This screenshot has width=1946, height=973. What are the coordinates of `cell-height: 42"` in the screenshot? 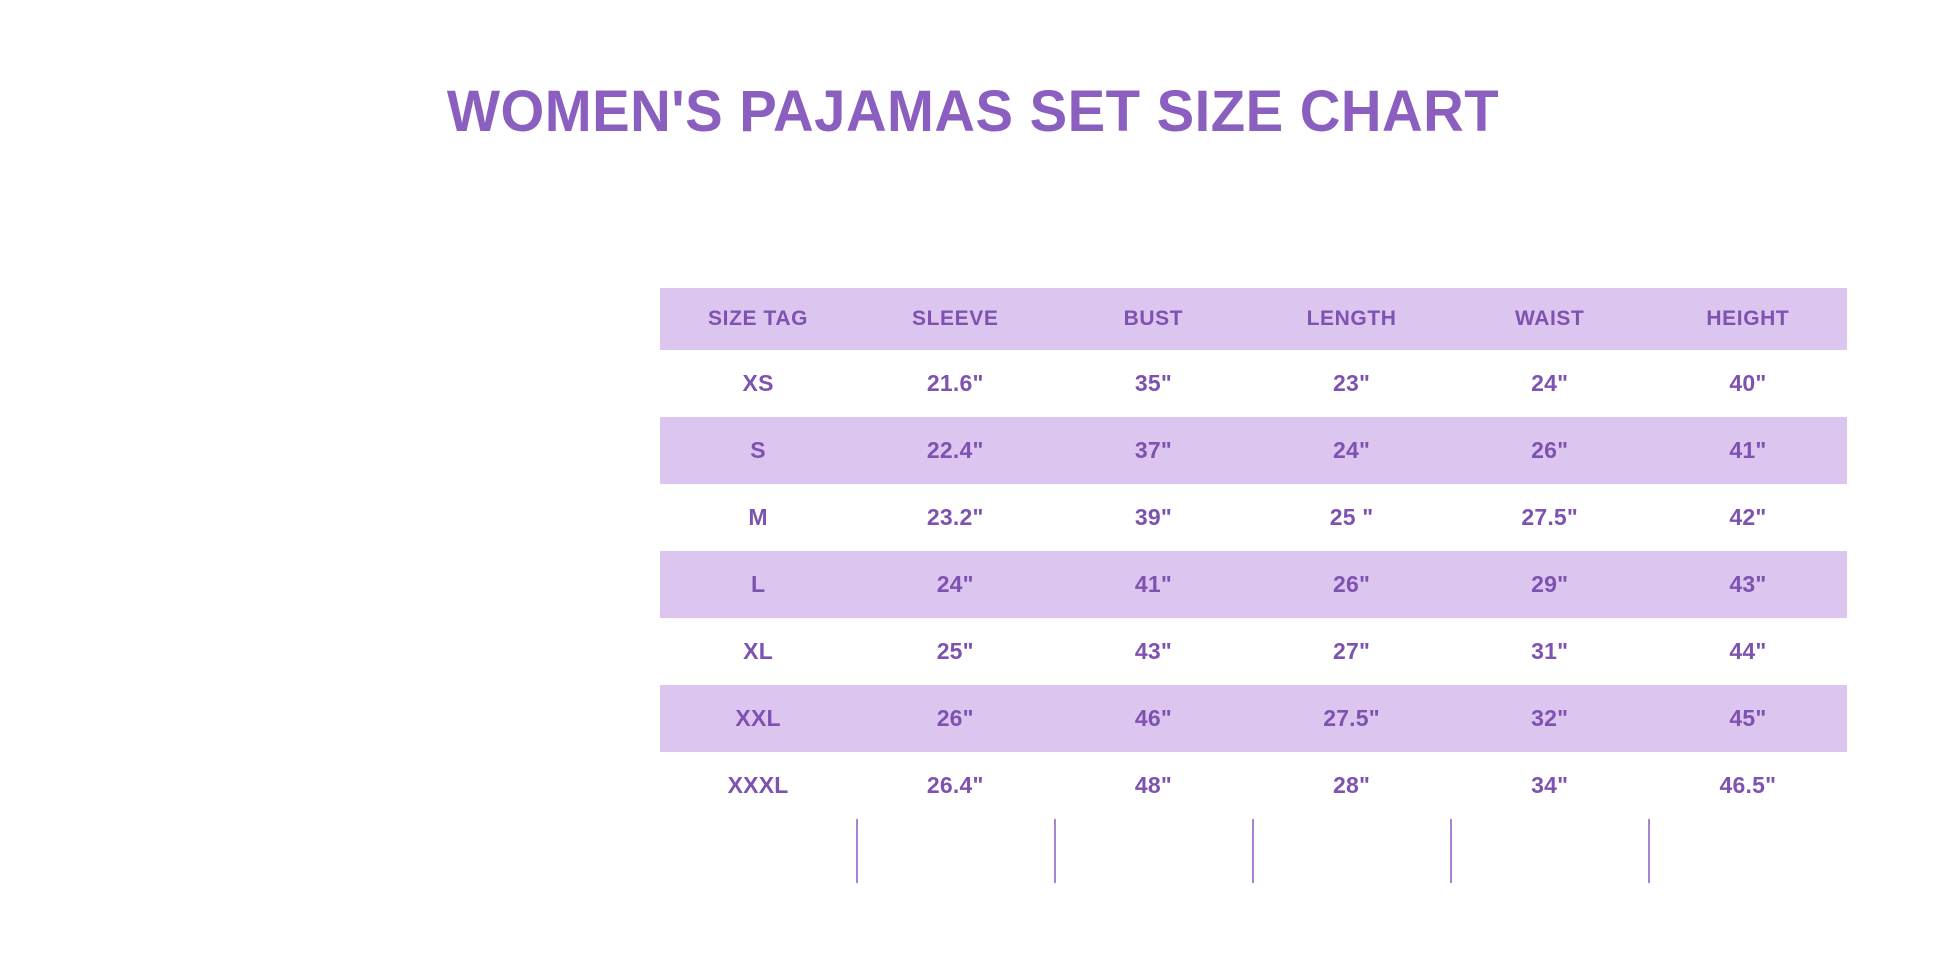 It's located at (1747, 517).